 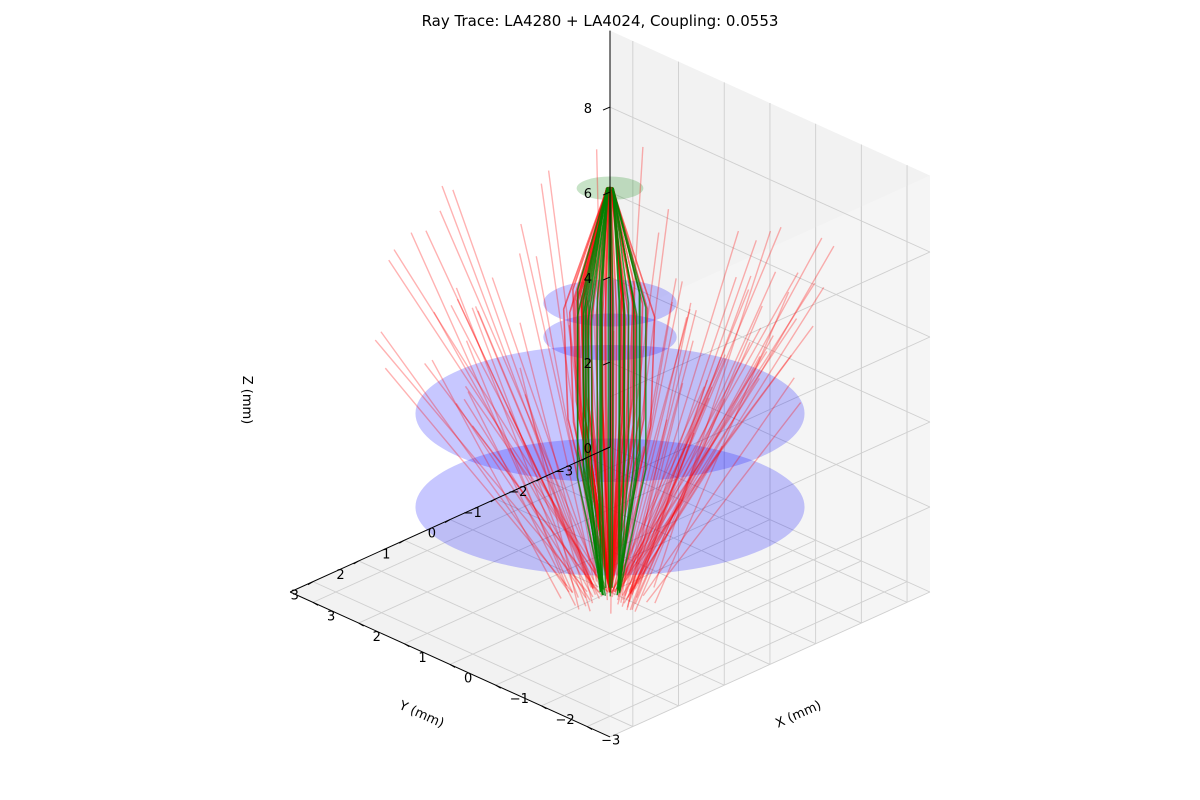 I want to click on x-tick-label: −1, so click(x=519, y=699).